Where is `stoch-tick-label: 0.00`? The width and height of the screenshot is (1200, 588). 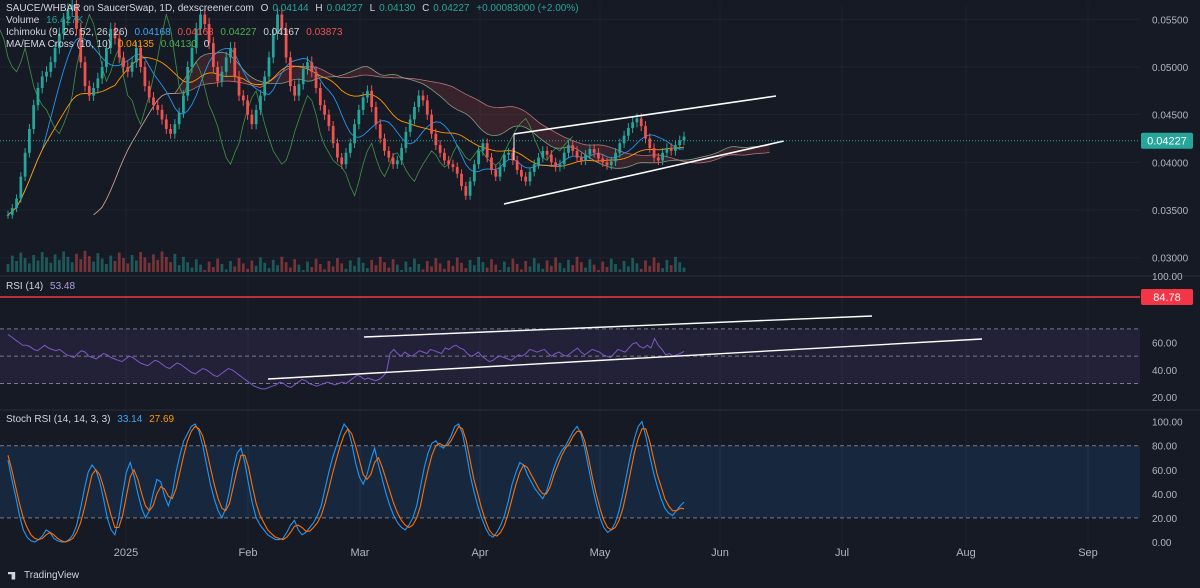 stoch-tick-label: 0.00 is located at coordinates (1162, 543).